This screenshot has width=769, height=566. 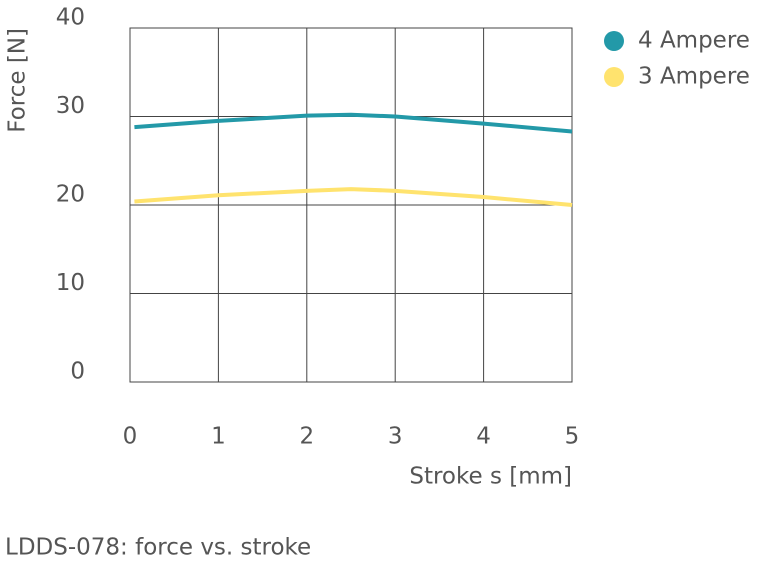 What do you see at coordinates (70, 283) in the screenshot?
I see `y-tick-label: 10` at bounding box center [70, 283].